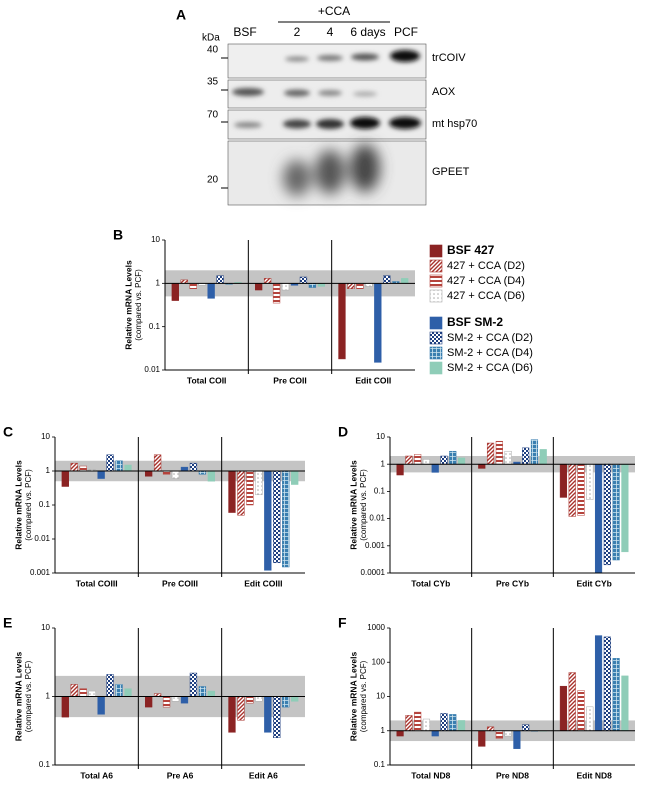 This screenshot has height=785, width=646. I want to click on marker-label: 35, so click(213, 82).